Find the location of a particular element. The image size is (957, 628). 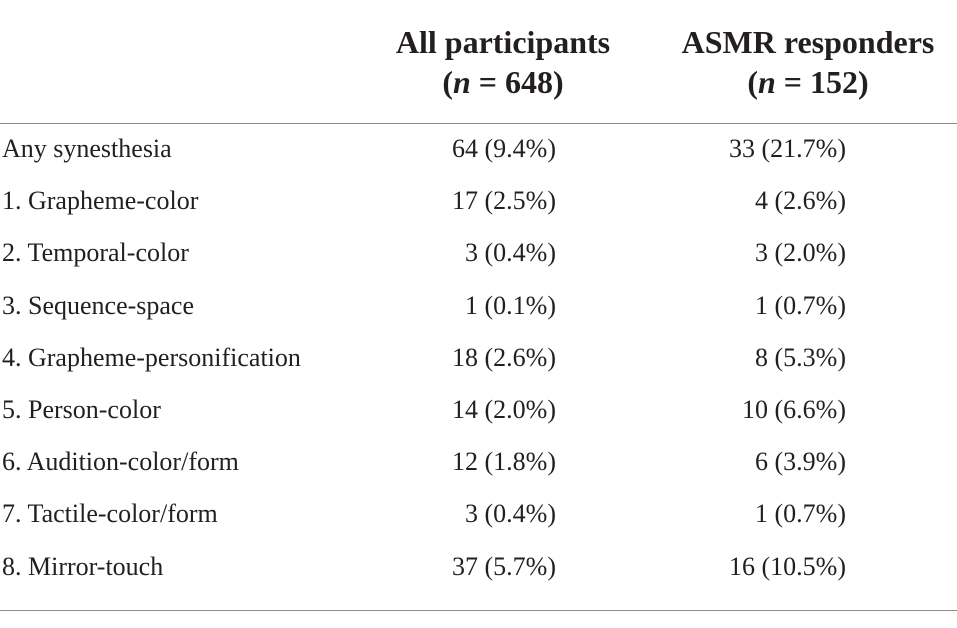

header-rule is located at coordinates (478, 123).